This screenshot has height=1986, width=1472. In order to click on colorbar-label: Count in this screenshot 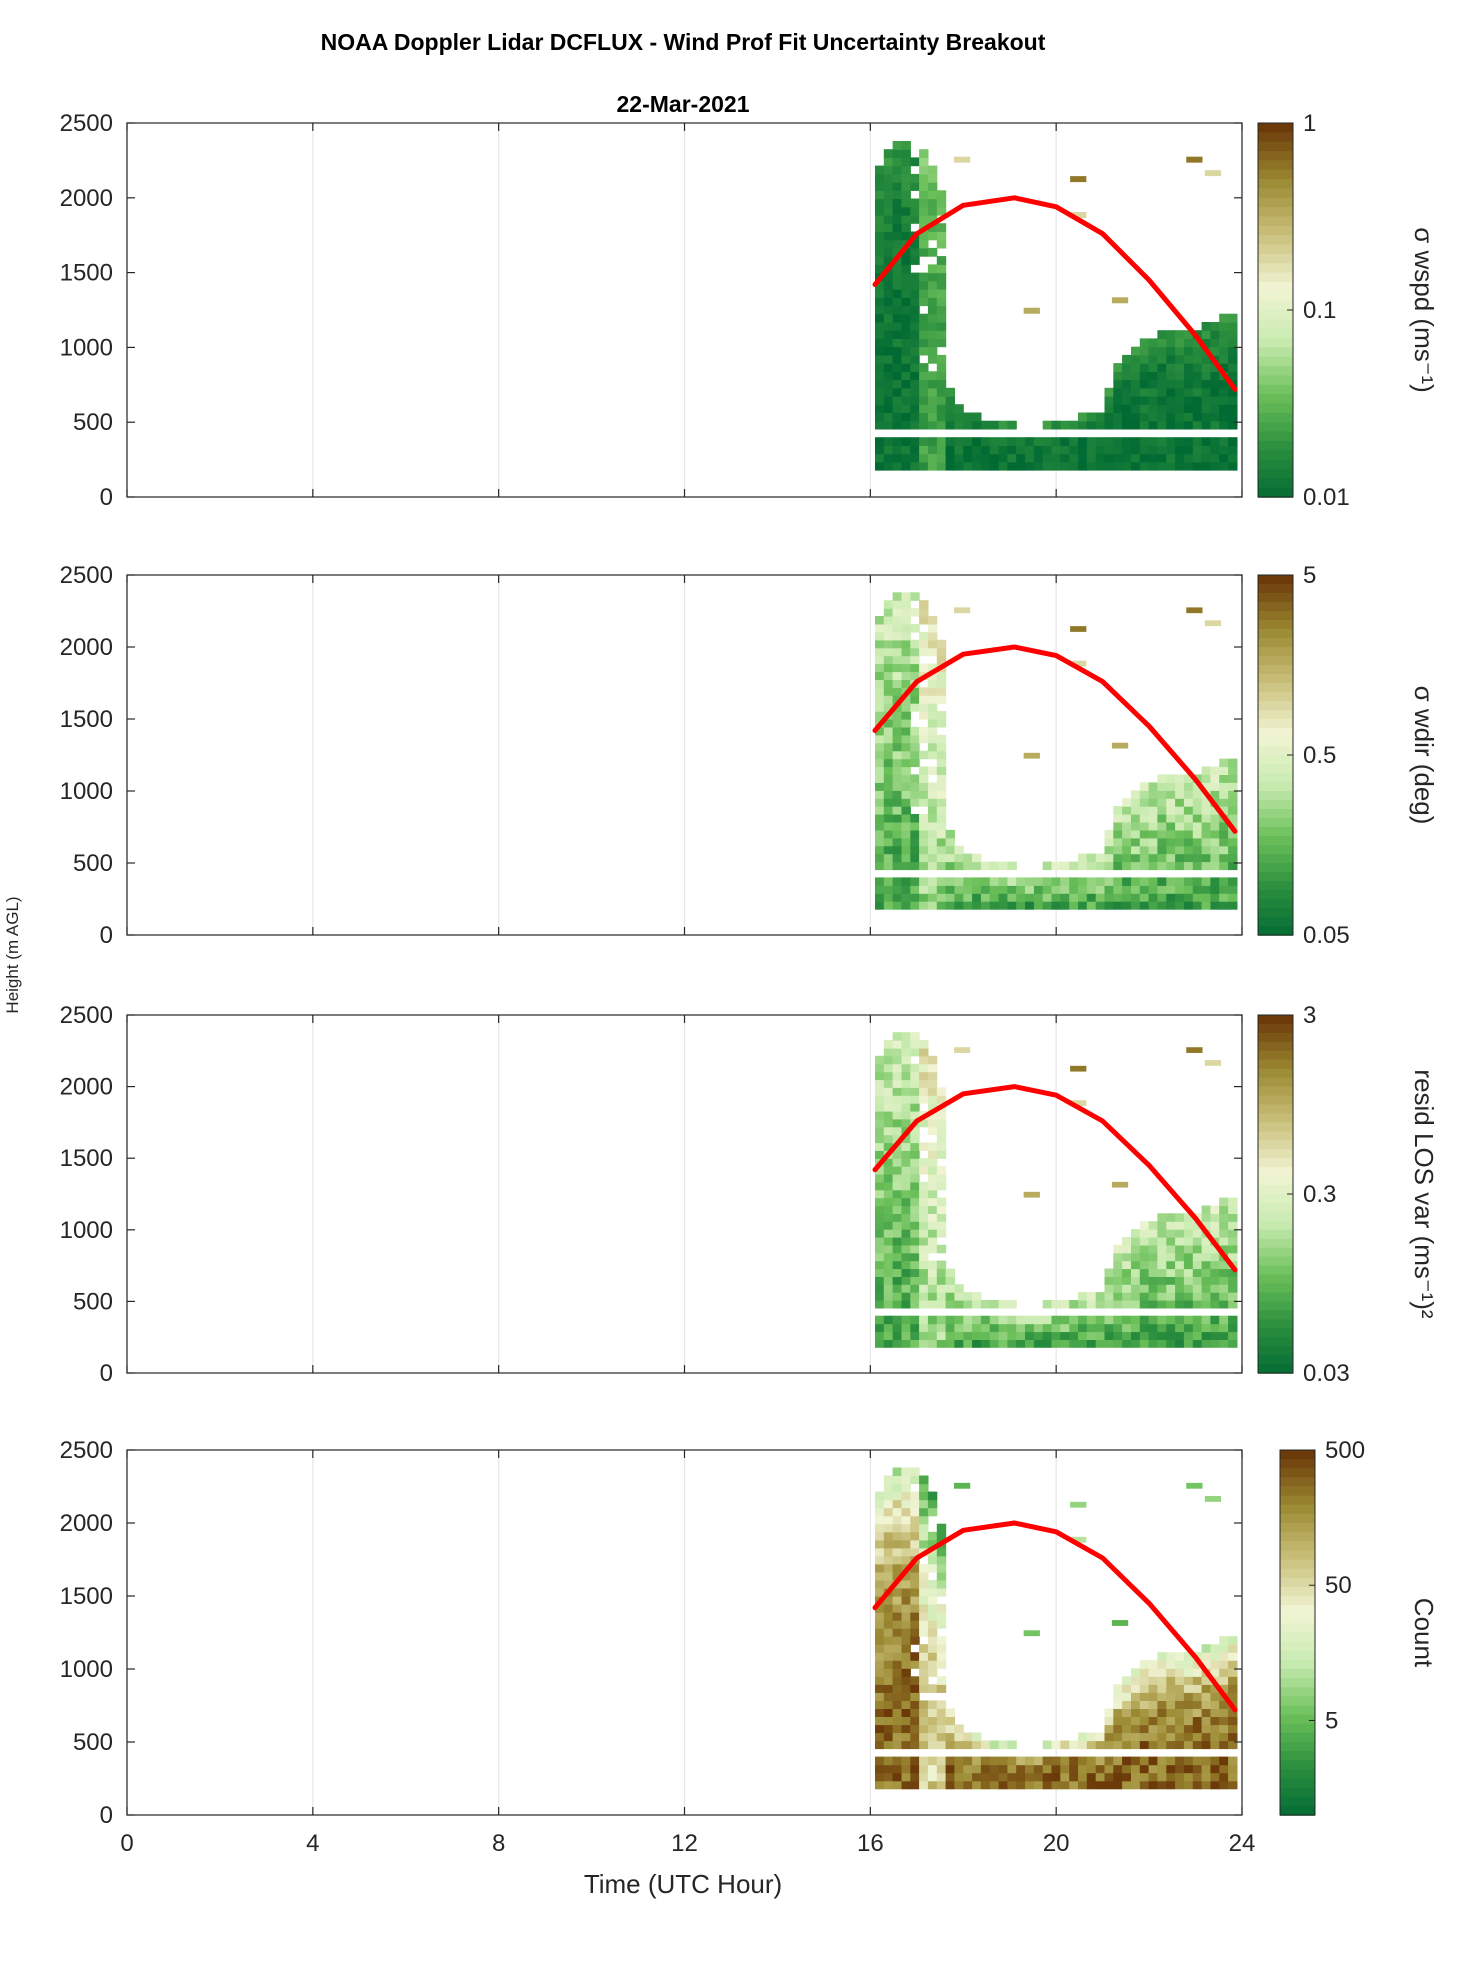, I will do `click(1424, 1633)`.